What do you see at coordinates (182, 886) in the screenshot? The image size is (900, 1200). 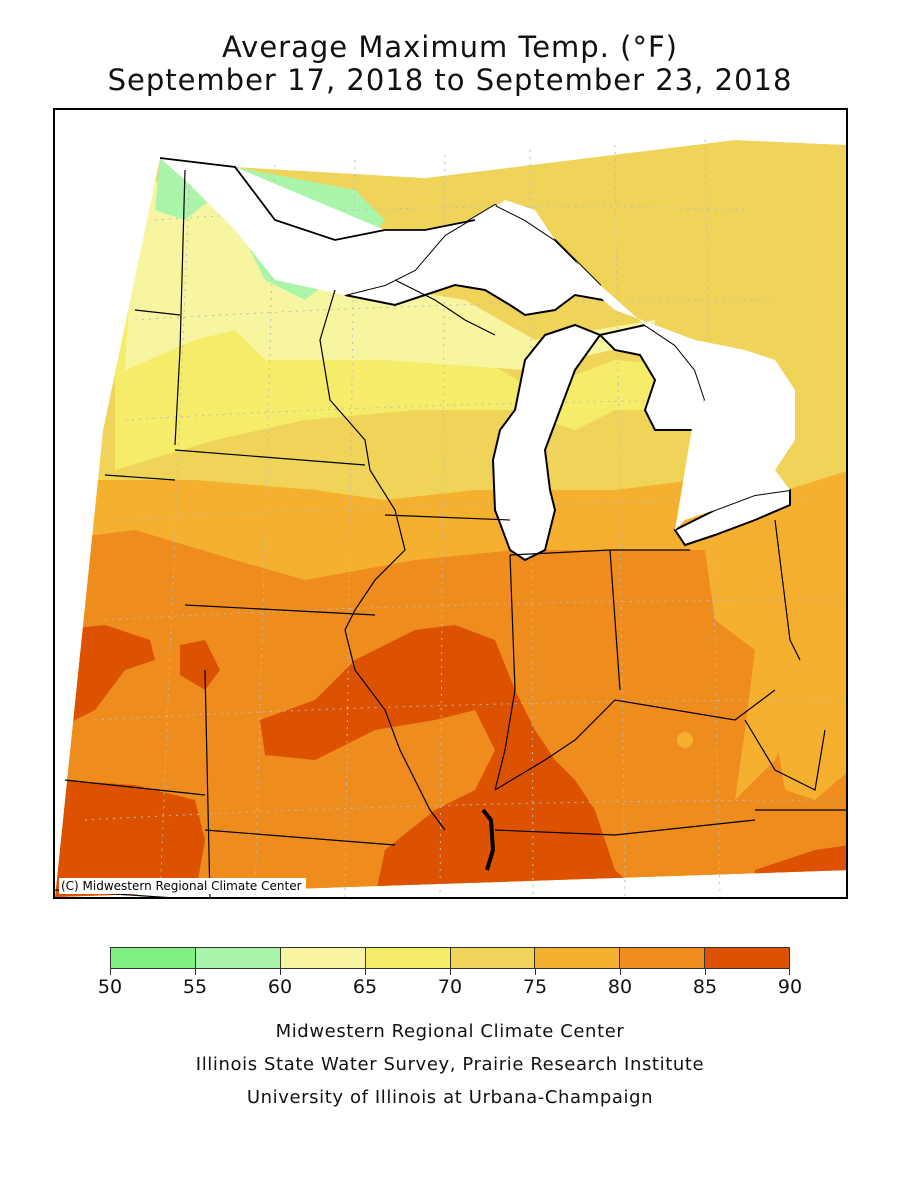 I see `copyright-label: (C) Midwestern Regional Climate Center` at bounding box center [182, 886].